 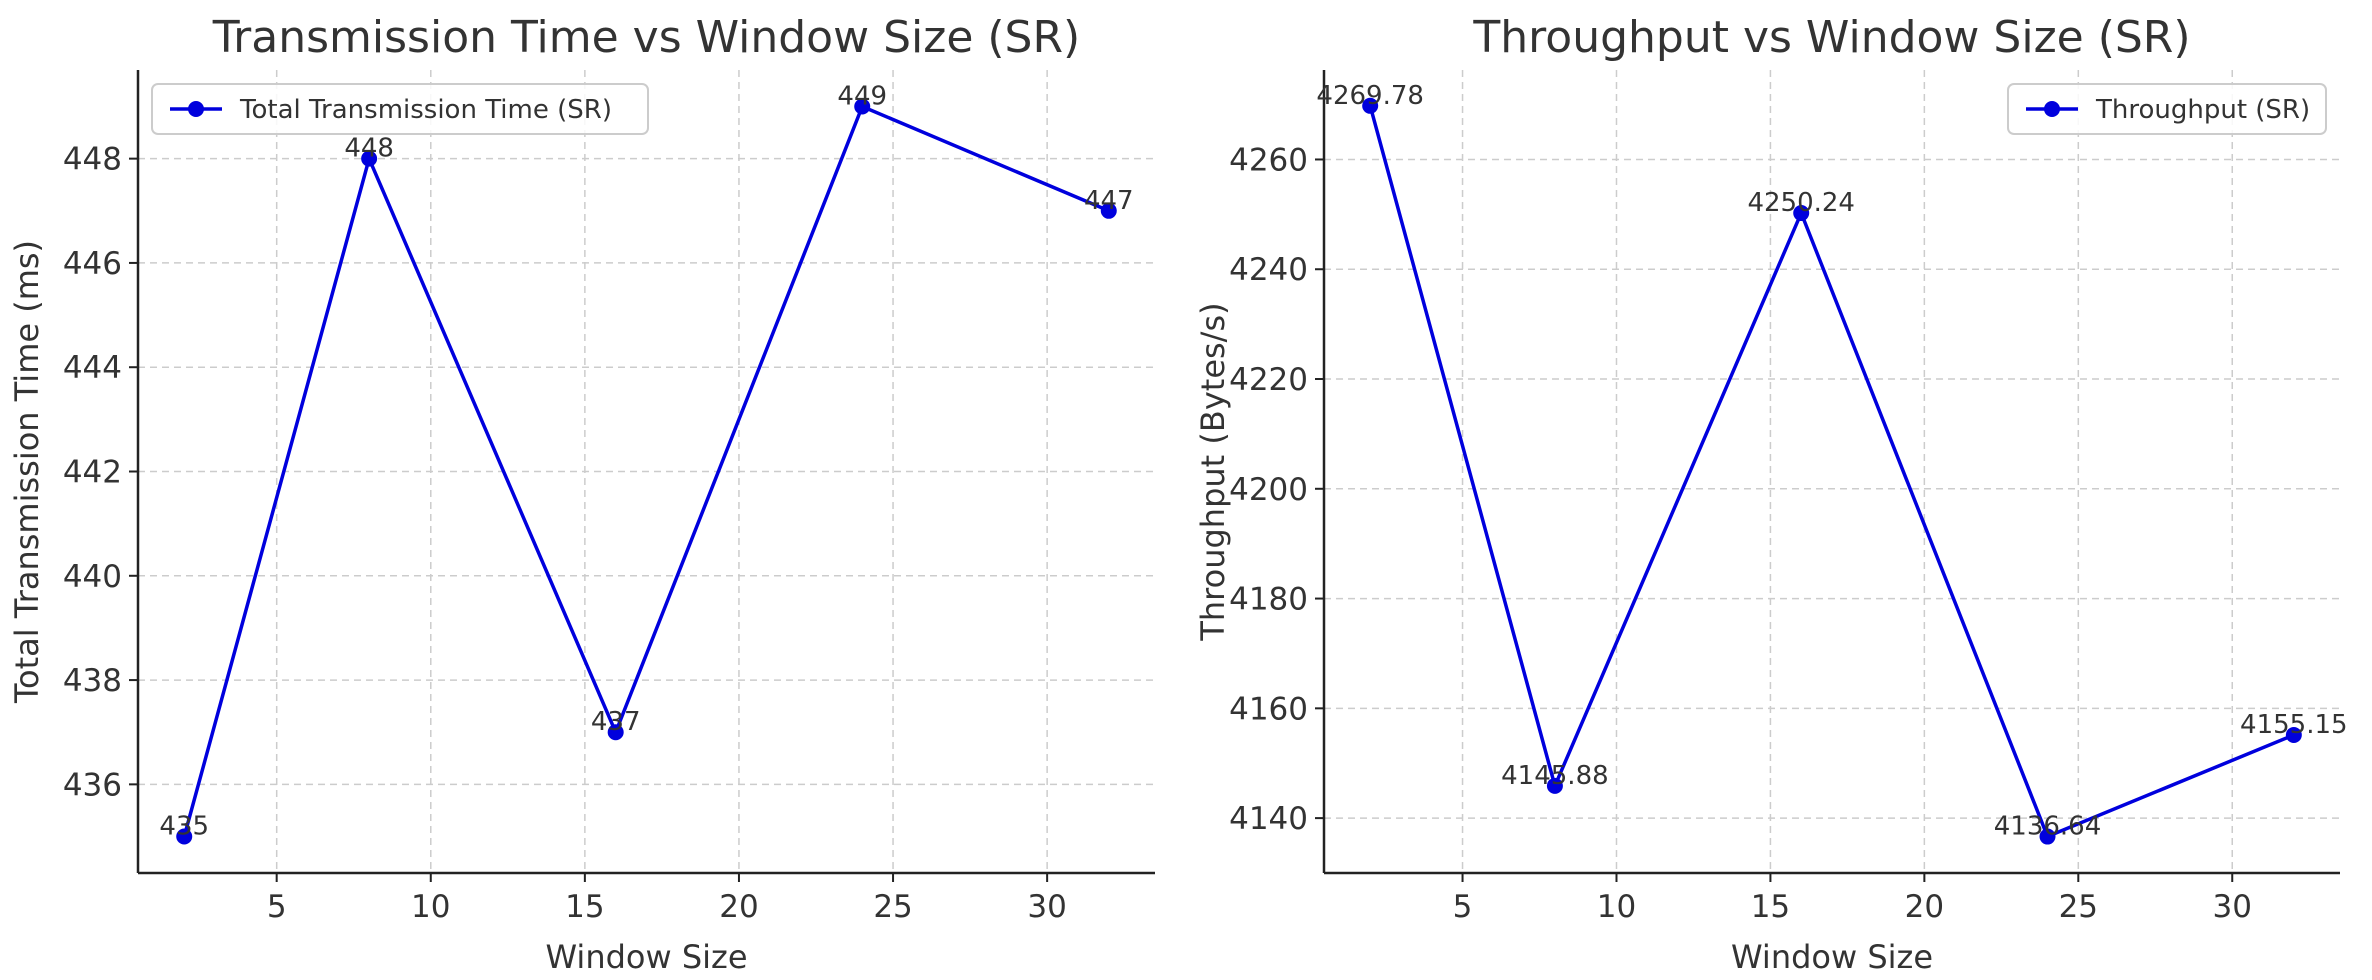 I want to click on data-label: 4155.15, so click(x=2294, y=725).